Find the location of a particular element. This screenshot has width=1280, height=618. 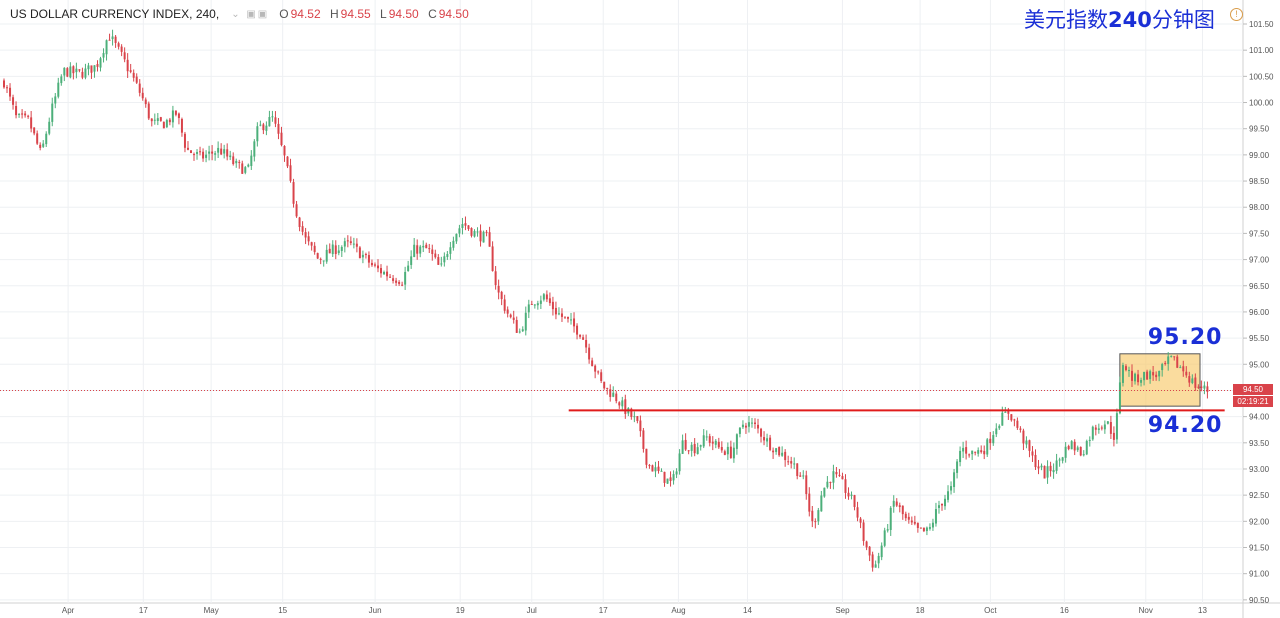

x-tick-label: 13 is located at coordinates (1202, 610).